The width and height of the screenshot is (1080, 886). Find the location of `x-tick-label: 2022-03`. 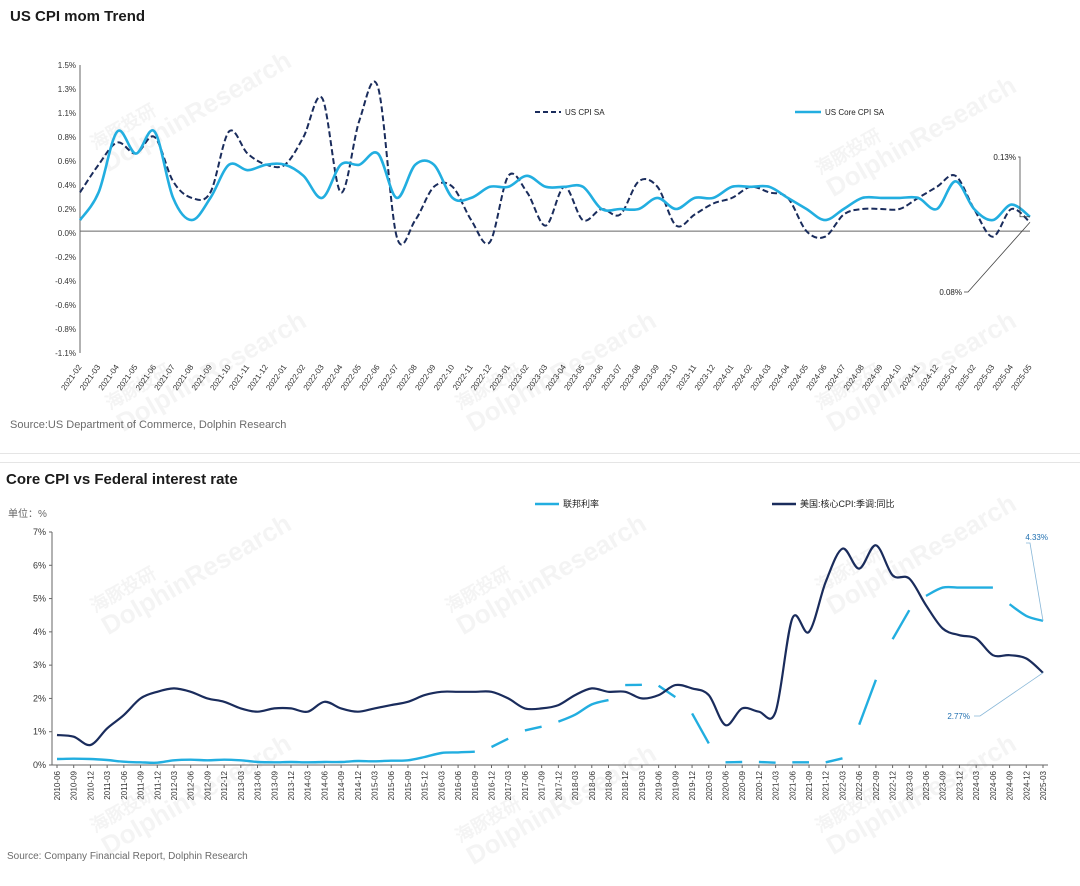

x-tick-label: 2022-03 is located at coordinates (842, 785).